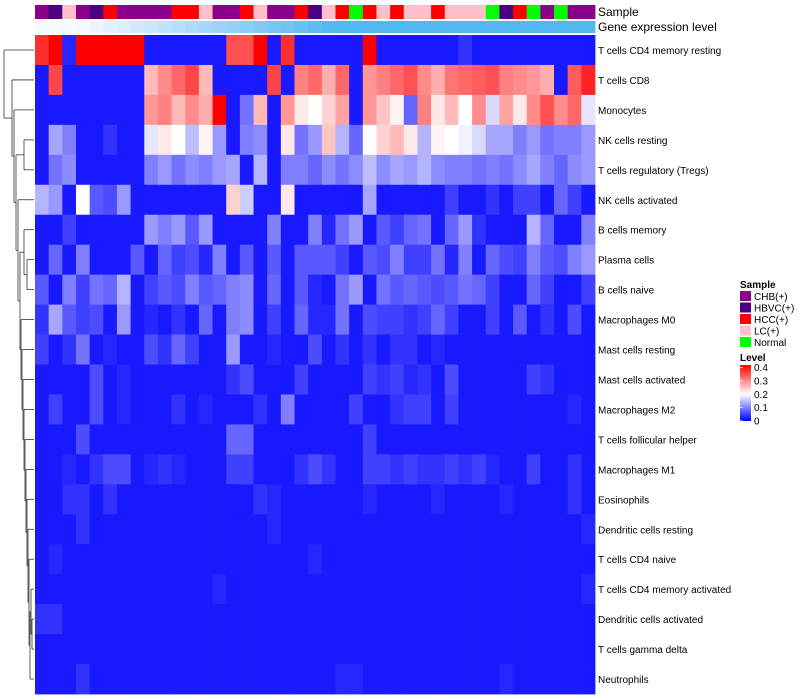 This screenshot has width=800, height=700. I want to click on legend-swatch, so click(745, 342).